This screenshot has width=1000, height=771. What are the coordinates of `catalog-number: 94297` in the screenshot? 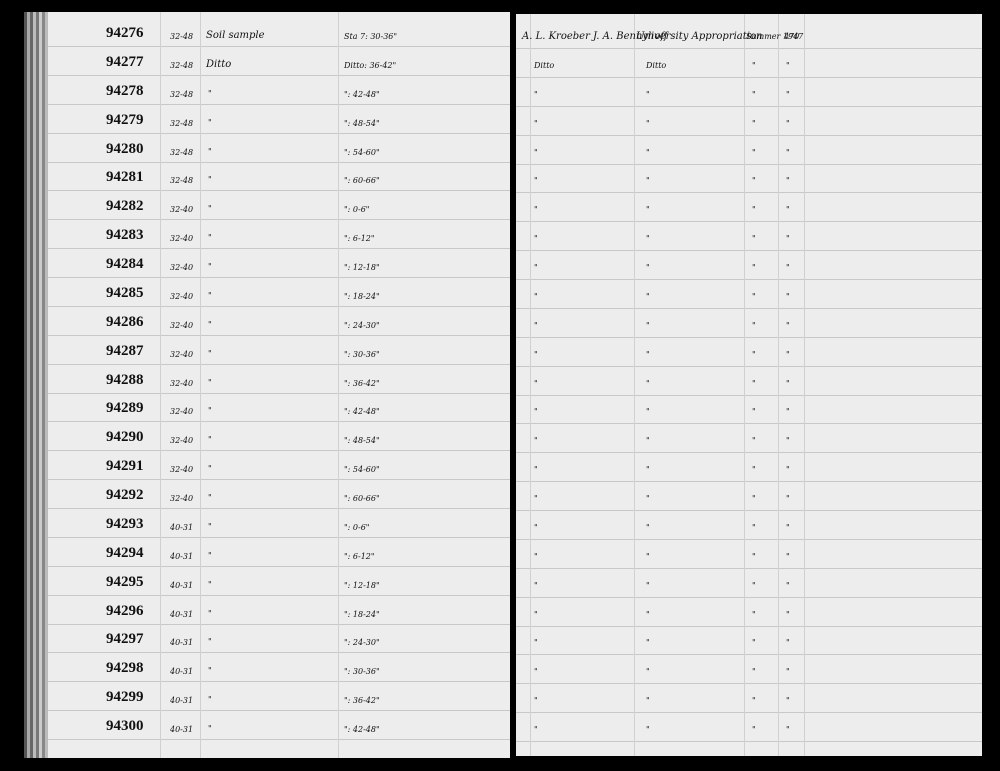 It's located at (125, 639).